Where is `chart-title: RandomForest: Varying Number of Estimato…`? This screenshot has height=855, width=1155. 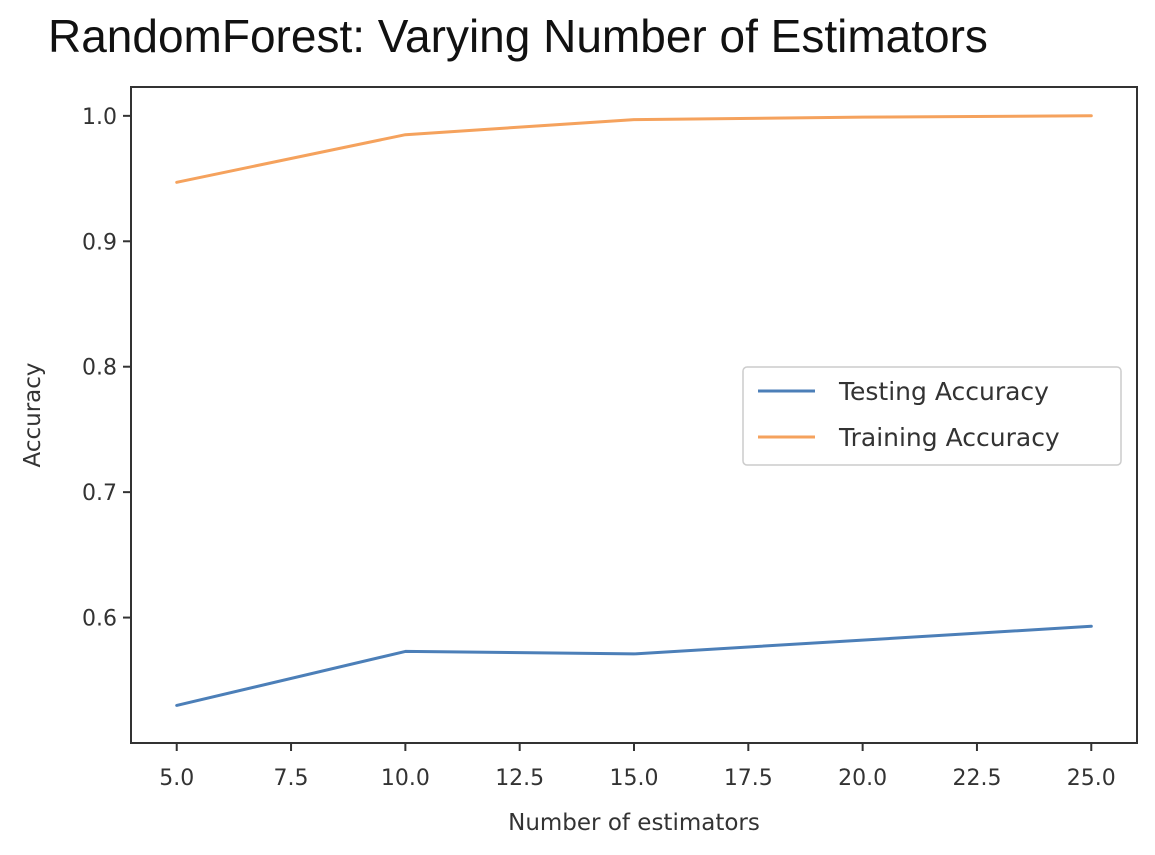 chart-title: RandomForest: Varying Number of Estimato… is located at coordinates (518, 36).